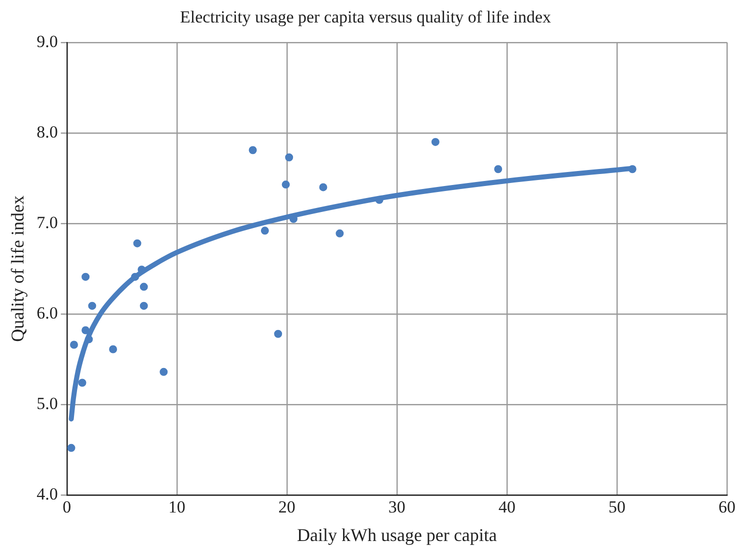 The image size is (739, 555). I want to click on x-tick-label: 40, so click(507, 507).